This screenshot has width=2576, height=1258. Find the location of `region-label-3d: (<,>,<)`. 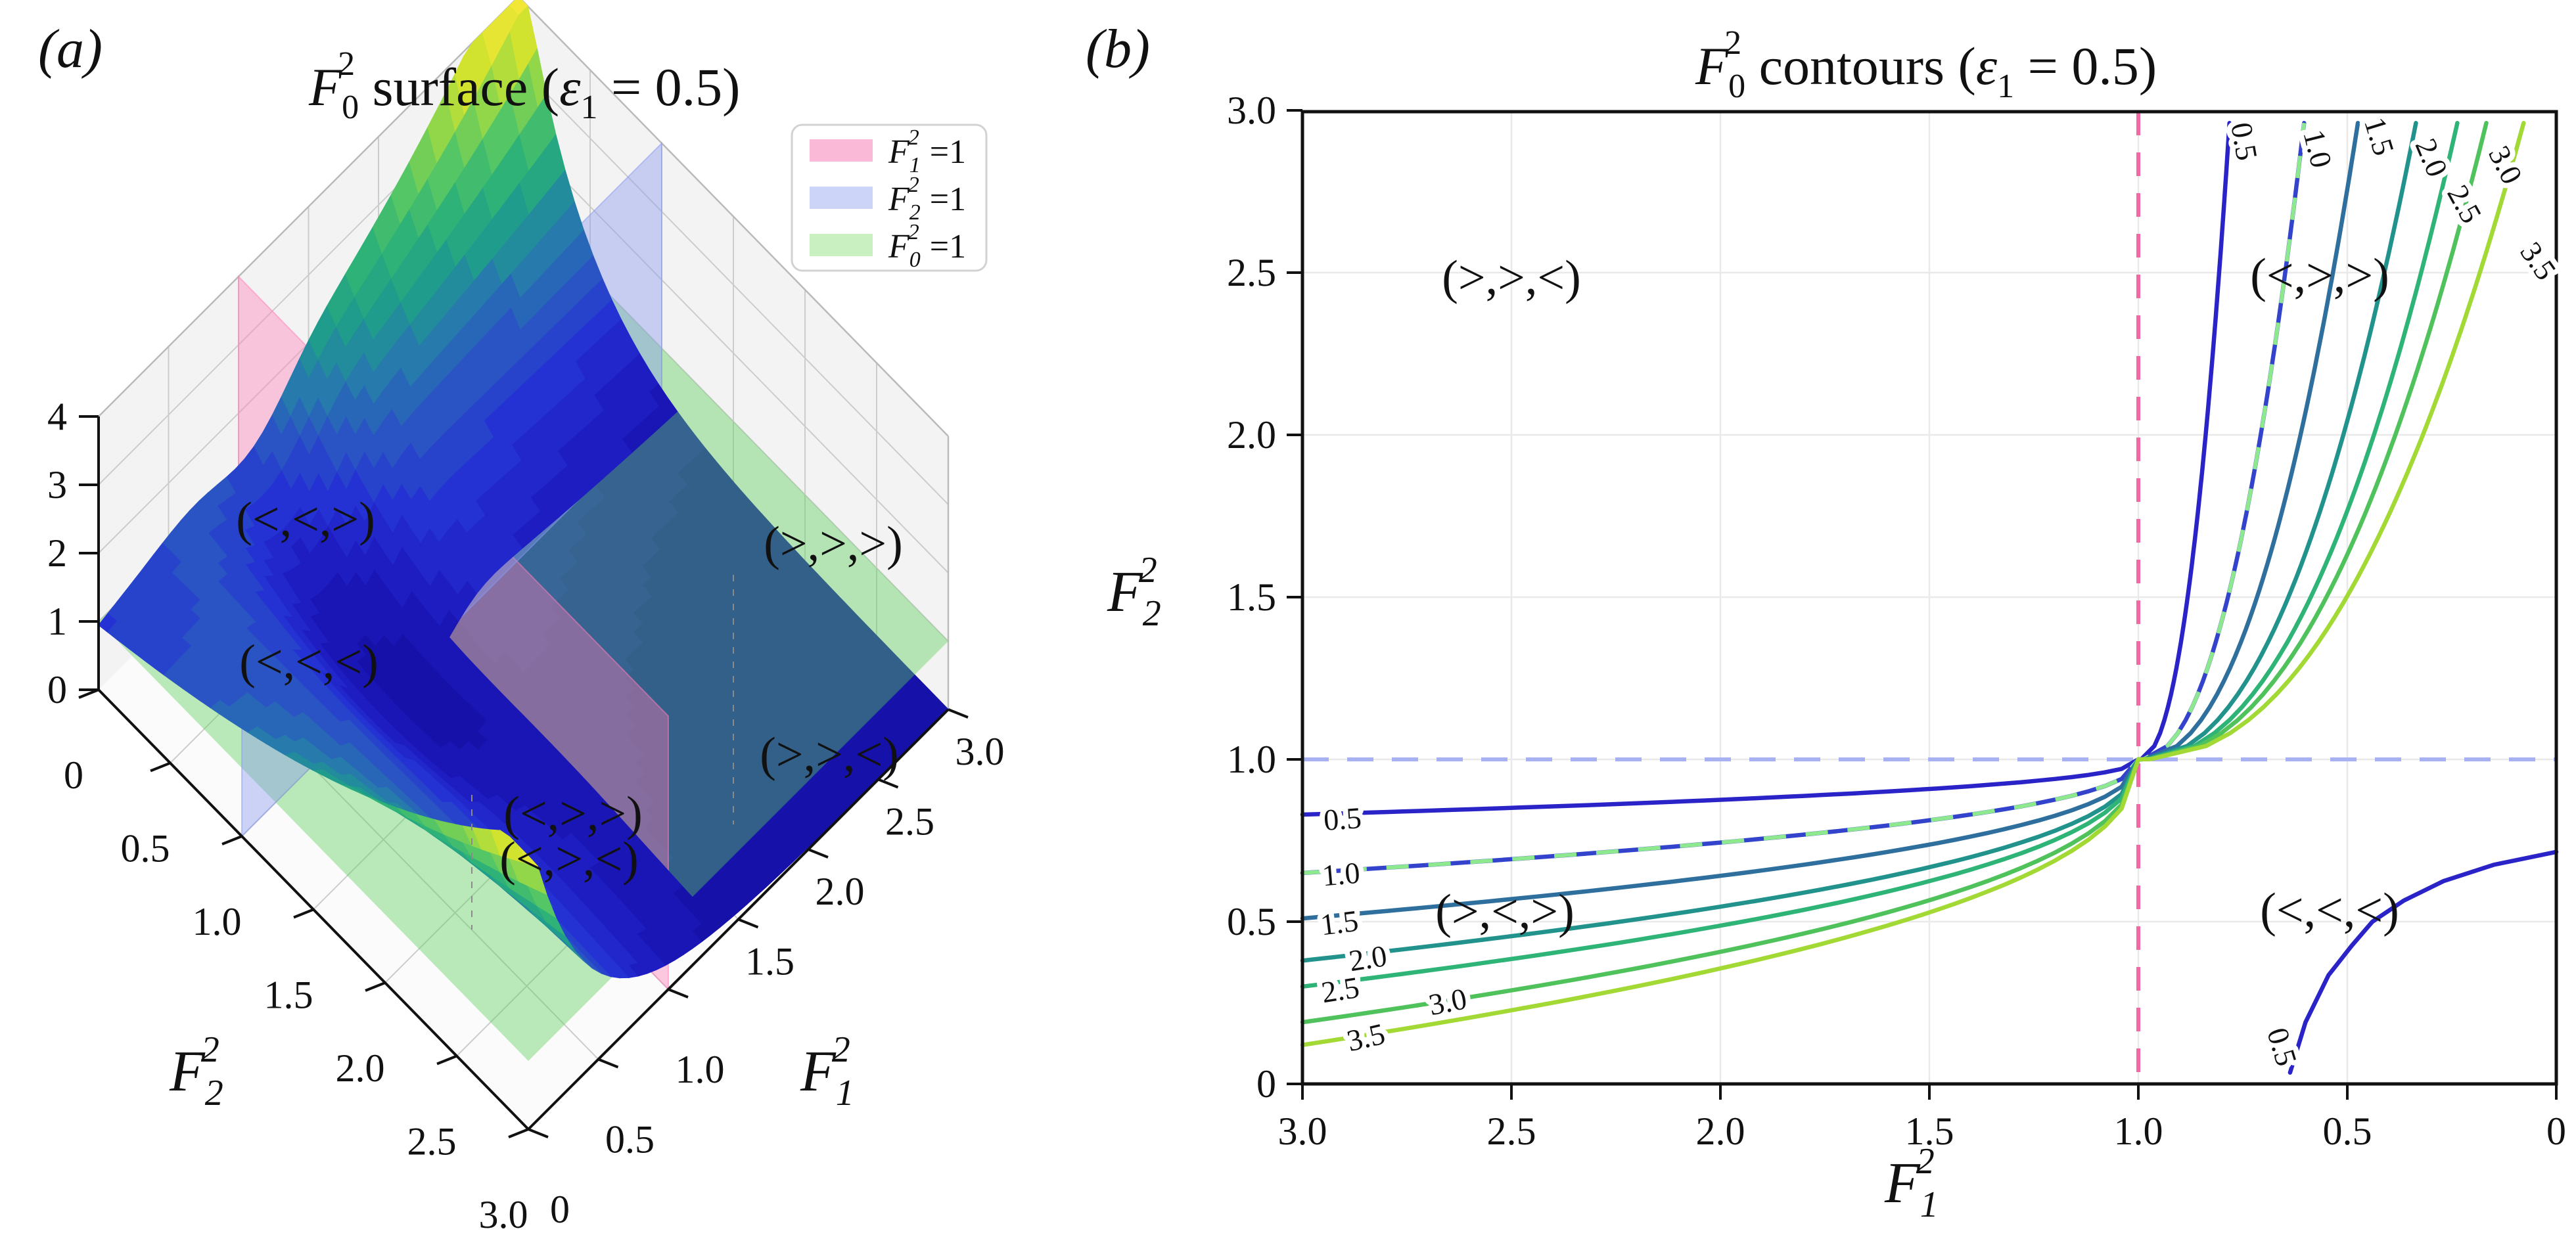

region-label-3d: (<,>,<) is located at coordinates (569, 859).